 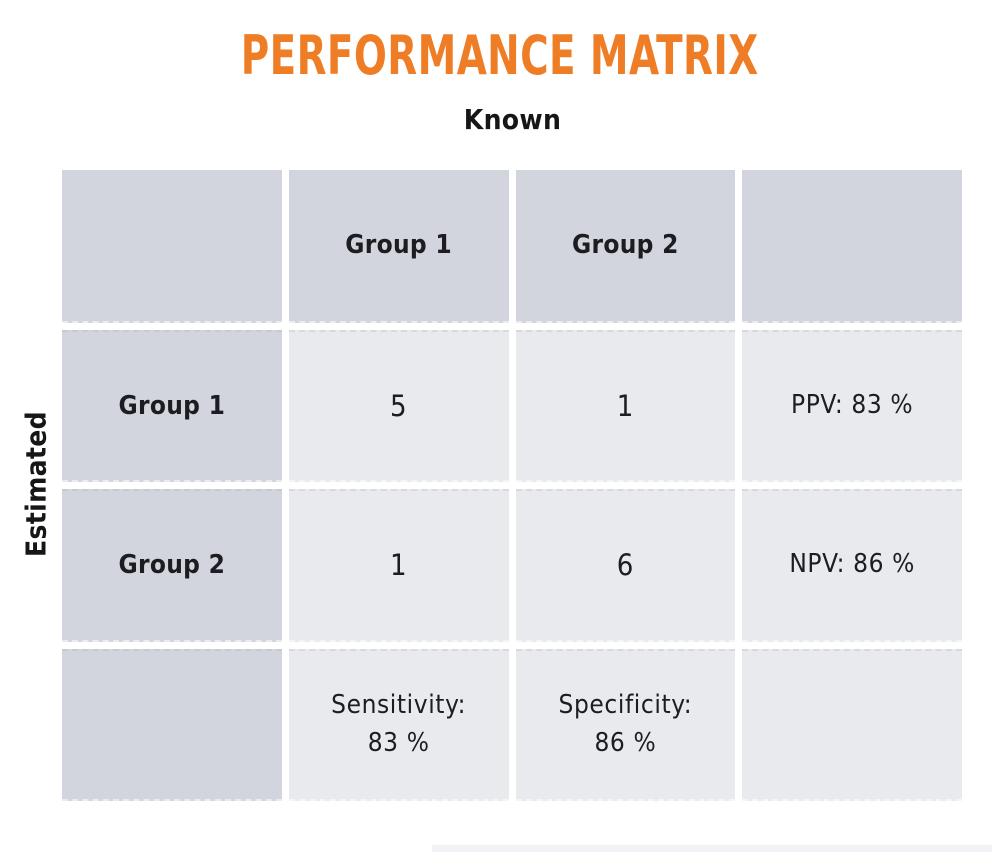 What do you see at coordinates (36, 484) in the screenshot?
I see `estimated-axis-label: Estimated` at bounding box center [36, 484].